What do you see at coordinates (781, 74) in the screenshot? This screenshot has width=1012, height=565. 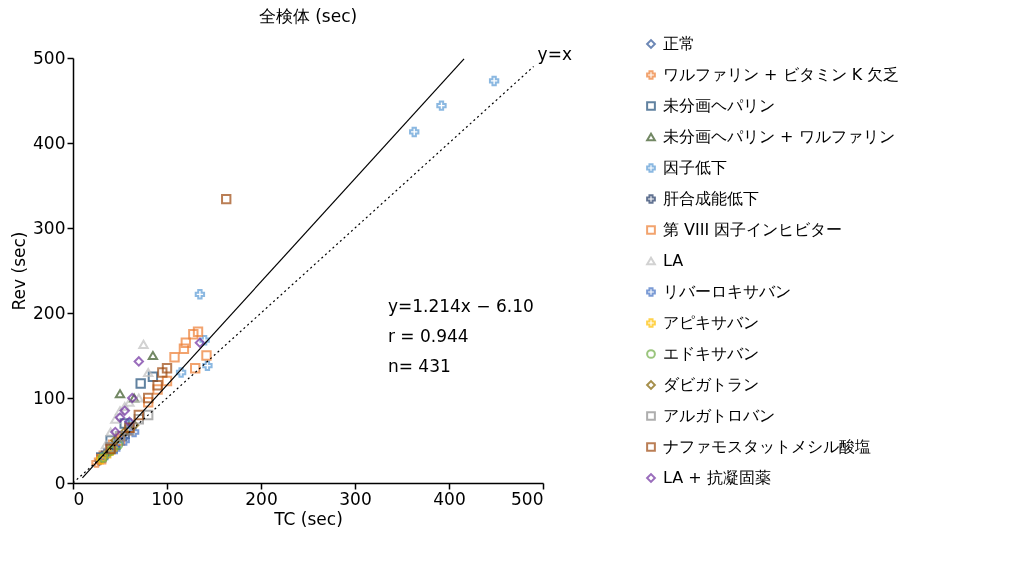 I see `legend-label: ワルファリン + ビタミン K 欠乏` at bounding box center [781, 74].